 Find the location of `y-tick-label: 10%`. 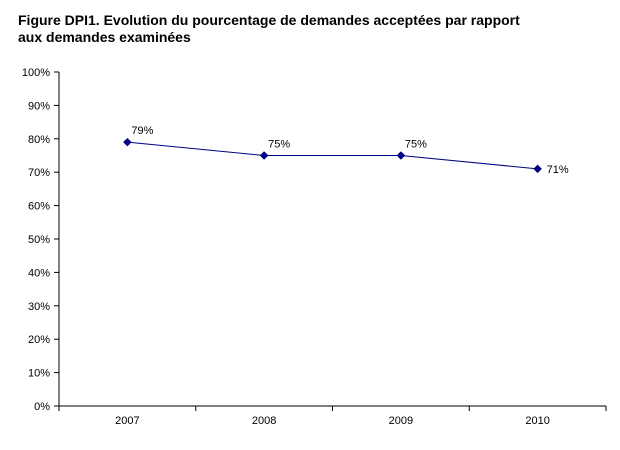

y-tick-label: 10% is located at coordinates (39, 374).